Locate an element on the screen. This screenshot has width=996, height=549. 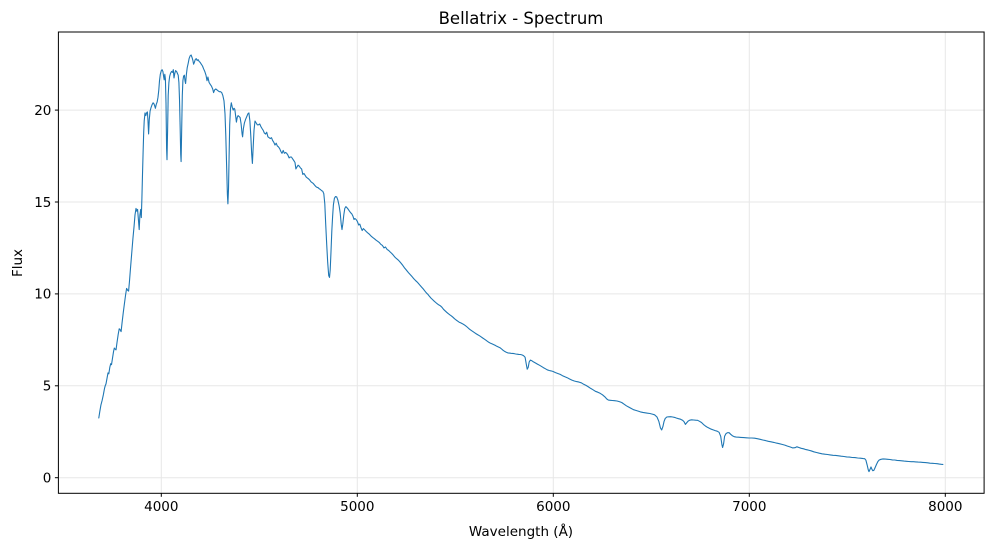
x-tick-label: 8000 is located at coordinates (945, 507).